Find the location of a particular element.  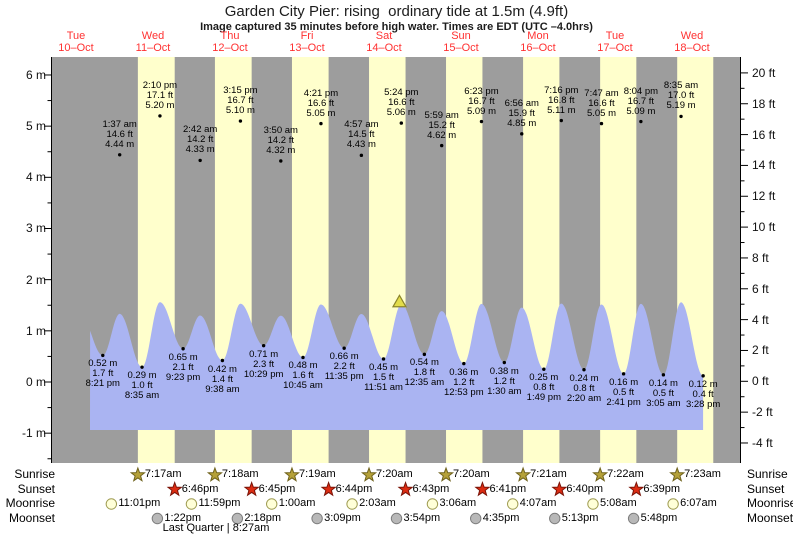

low-tide-annotation: 0.71 m 2.3 ft 10:29 pm is located at coordinates (264, 364).